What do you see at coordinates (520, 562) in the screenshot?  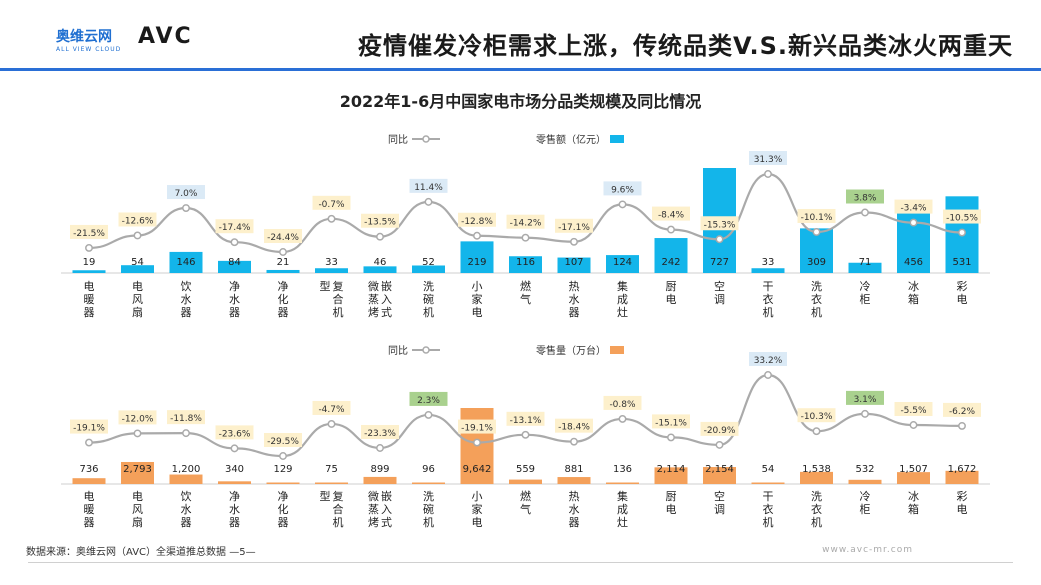 I see `footer-rule` at bounding box center [520, 562].